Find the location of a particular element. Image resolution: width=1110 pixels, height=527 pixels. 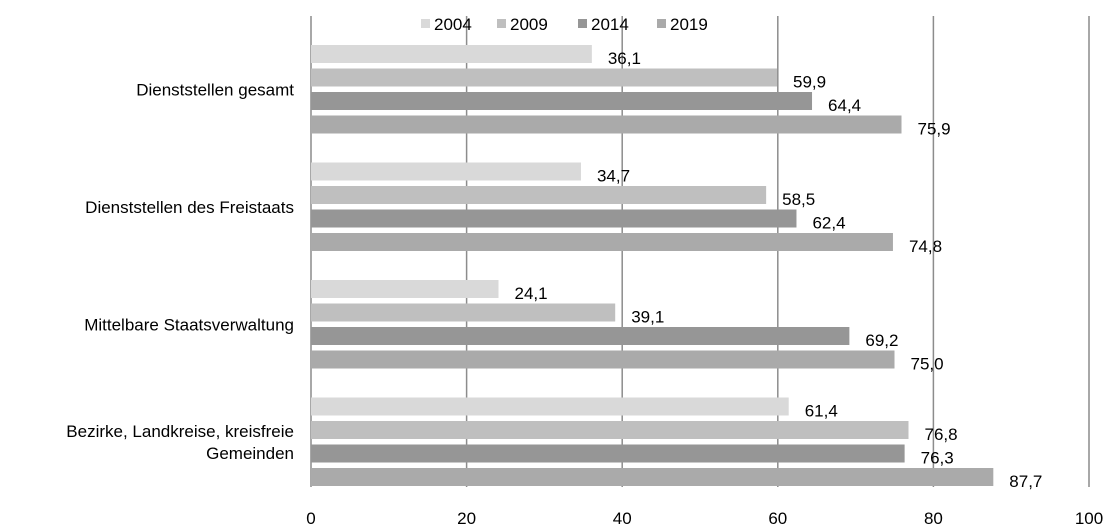

data-label: 59,9 is located at coordinates (809, 82).